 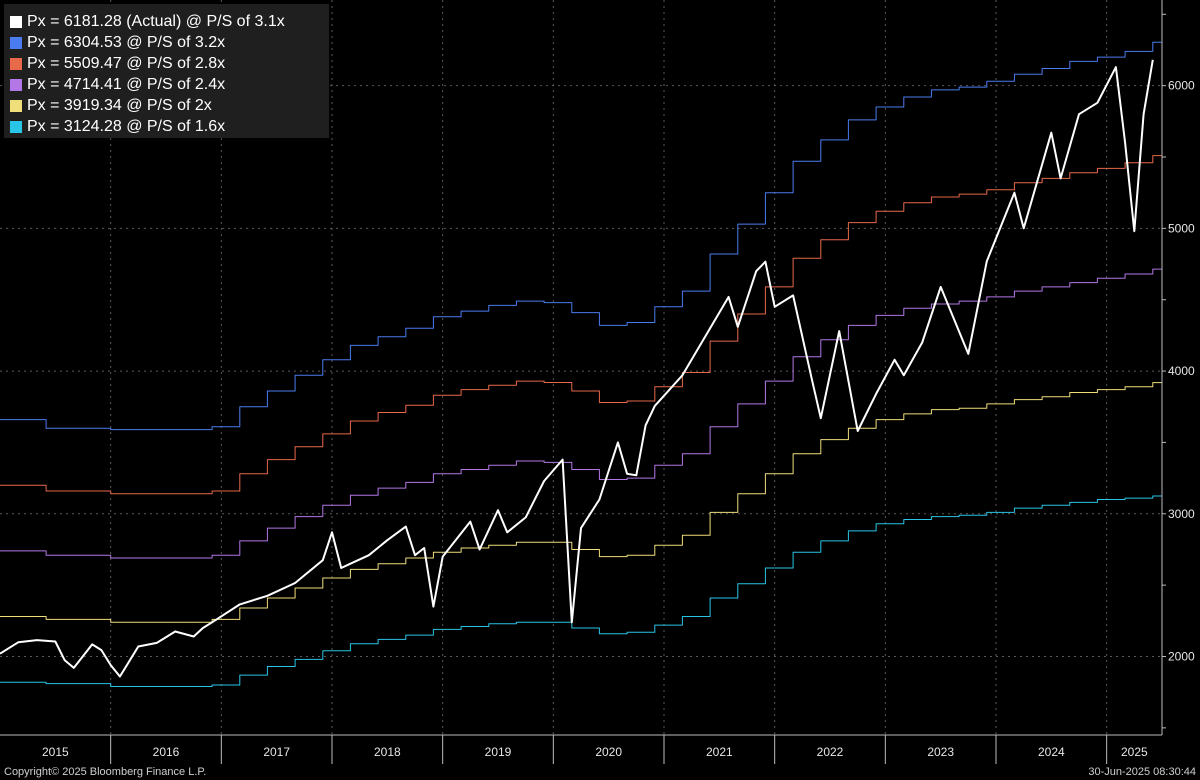 What do you see at coordinates (119, 105) in the screenshot?
I see `legend-label: Px = 3919.34 @ P/S of 2x` at bounding box center [119, 105].